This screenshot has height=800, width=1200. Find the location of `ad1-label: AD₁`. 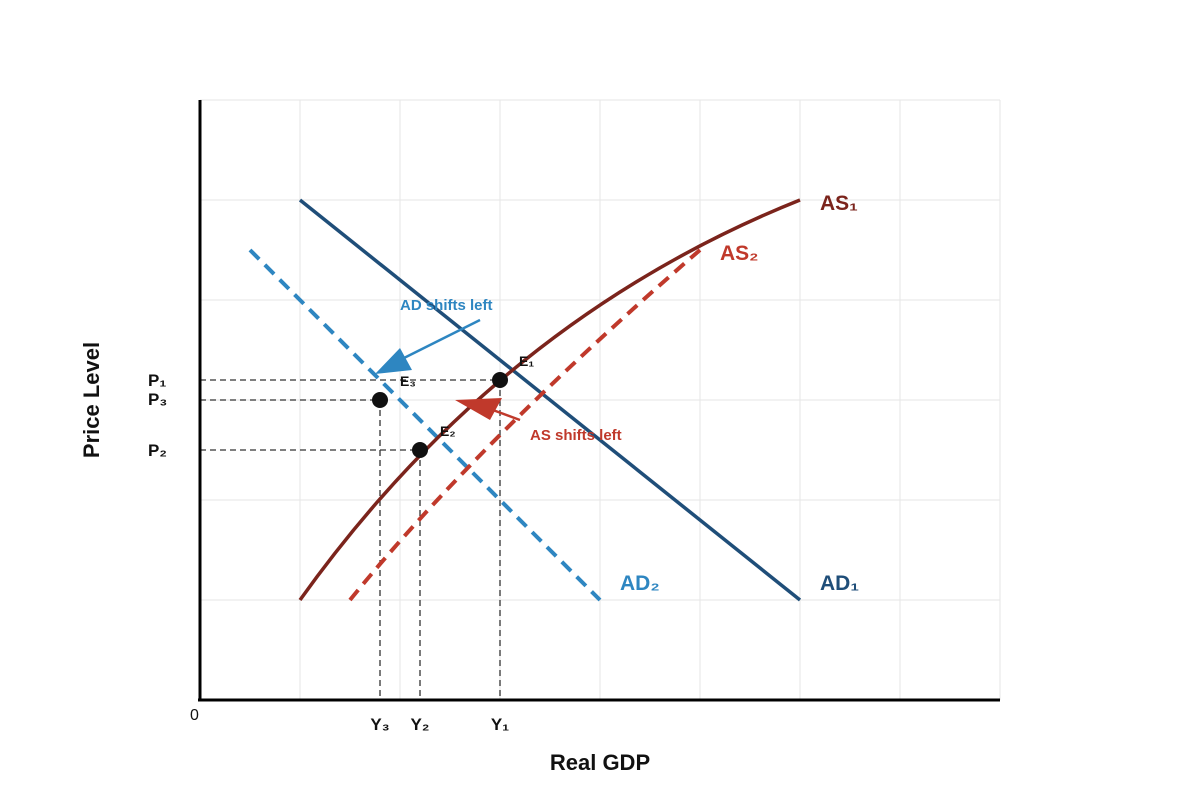

ad1-label: AD₁ is located at coordinates (839, 583).